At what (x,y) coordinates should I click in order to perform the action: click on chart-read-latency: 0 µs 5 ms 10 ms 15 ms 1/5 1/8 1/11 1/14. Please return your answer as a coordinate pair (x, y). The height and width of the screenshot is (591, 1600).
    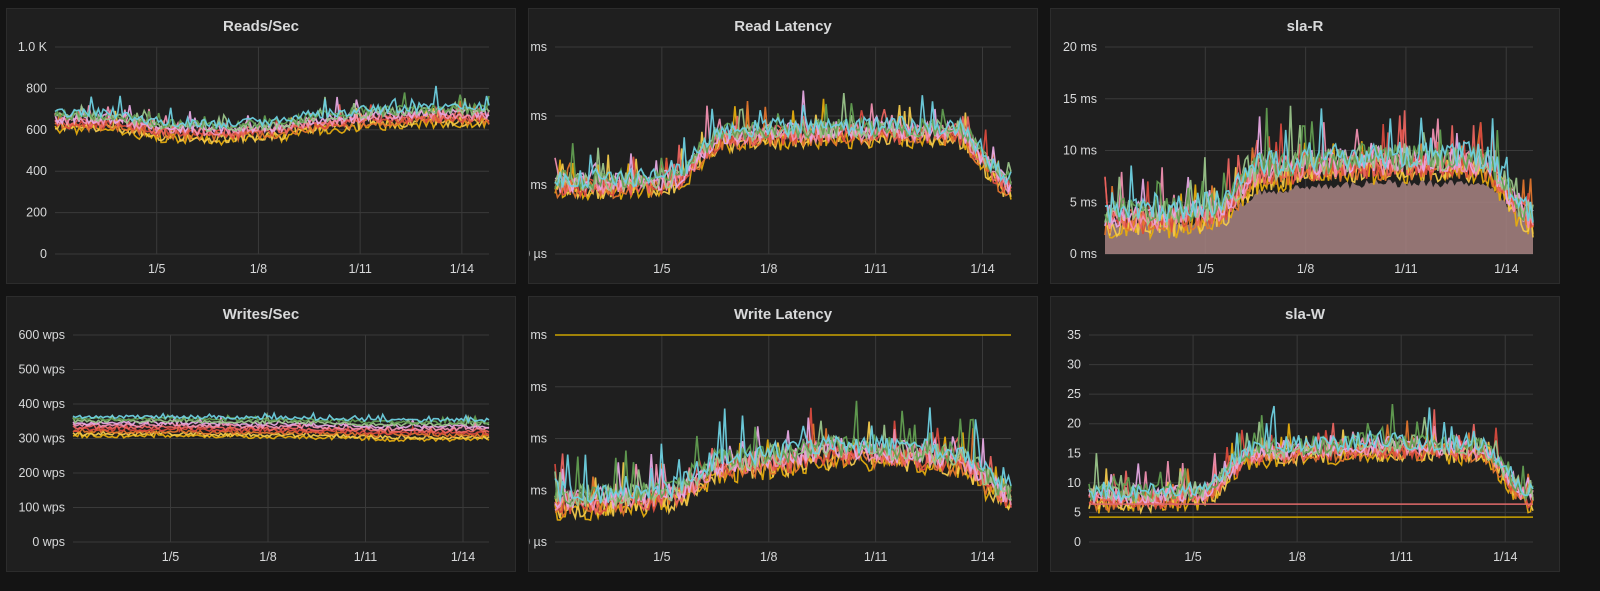
    Looking at the image, I should click on (770, 158).